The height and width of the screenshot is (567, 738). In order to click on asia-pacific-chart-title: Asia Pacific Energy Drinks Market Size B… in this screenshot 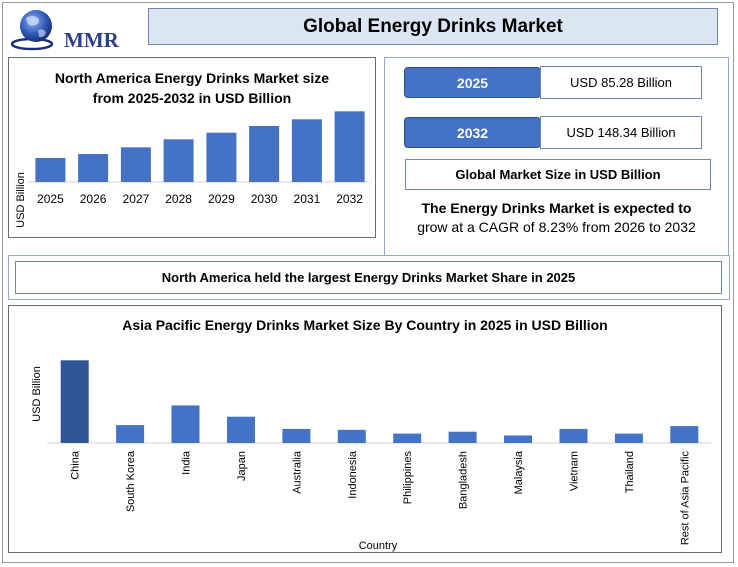, I will do `click(365, 325)`.